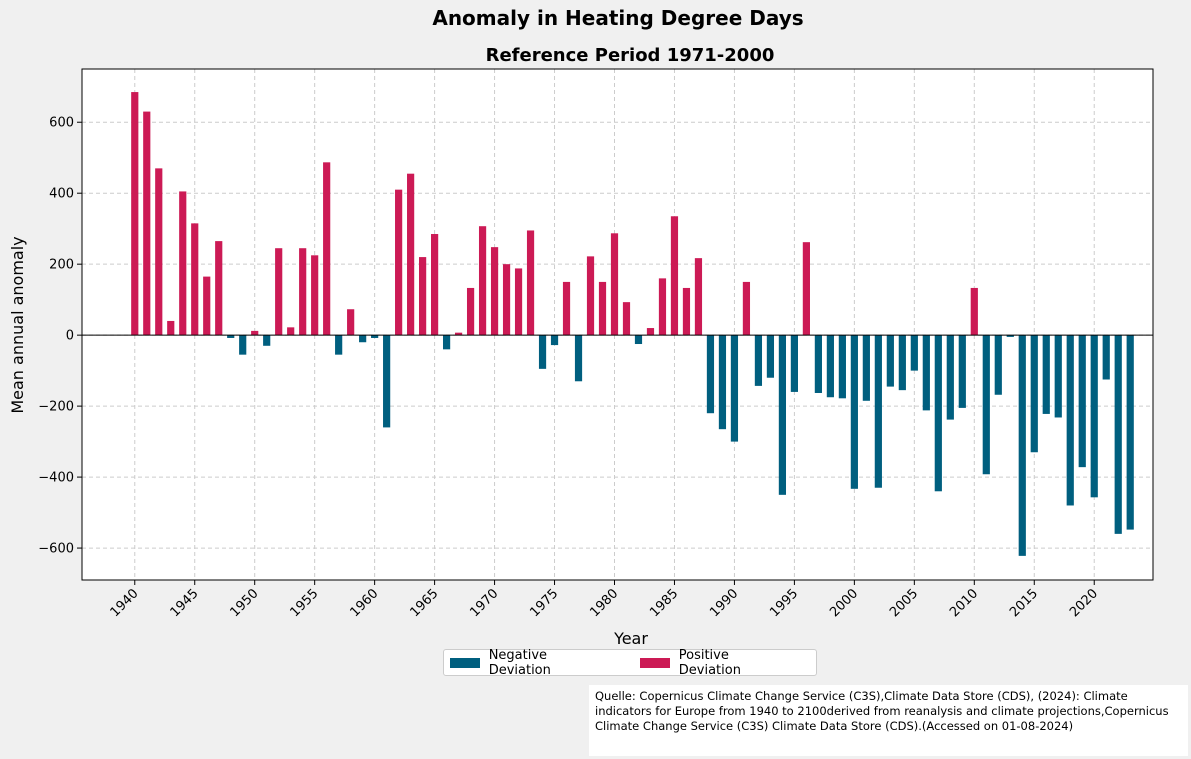 Image resolution: width=1191 pixels, height=759 pixels. What do you see at coordinates (125, 603) in the screenshot?
I see `x-tick-label: 1940` at bounding box center [125, 603].